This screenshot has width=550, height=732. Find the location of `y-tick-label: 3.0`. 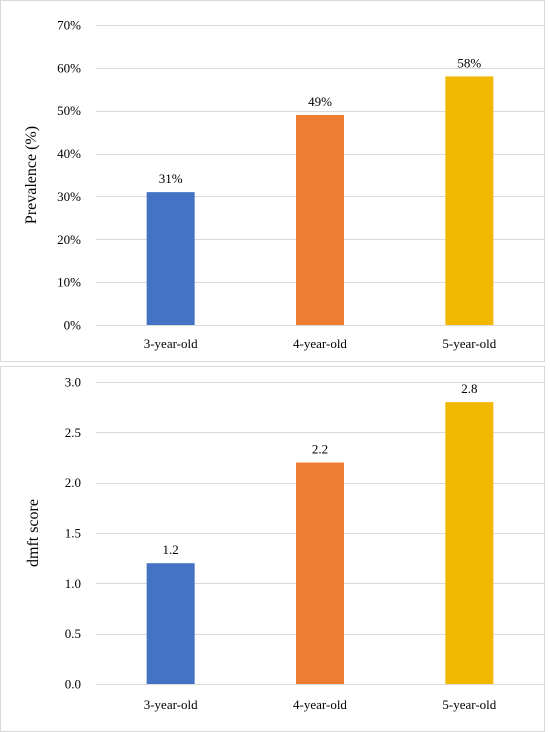

y-tick-label: 3.0 is located at coordinates (73, 382).